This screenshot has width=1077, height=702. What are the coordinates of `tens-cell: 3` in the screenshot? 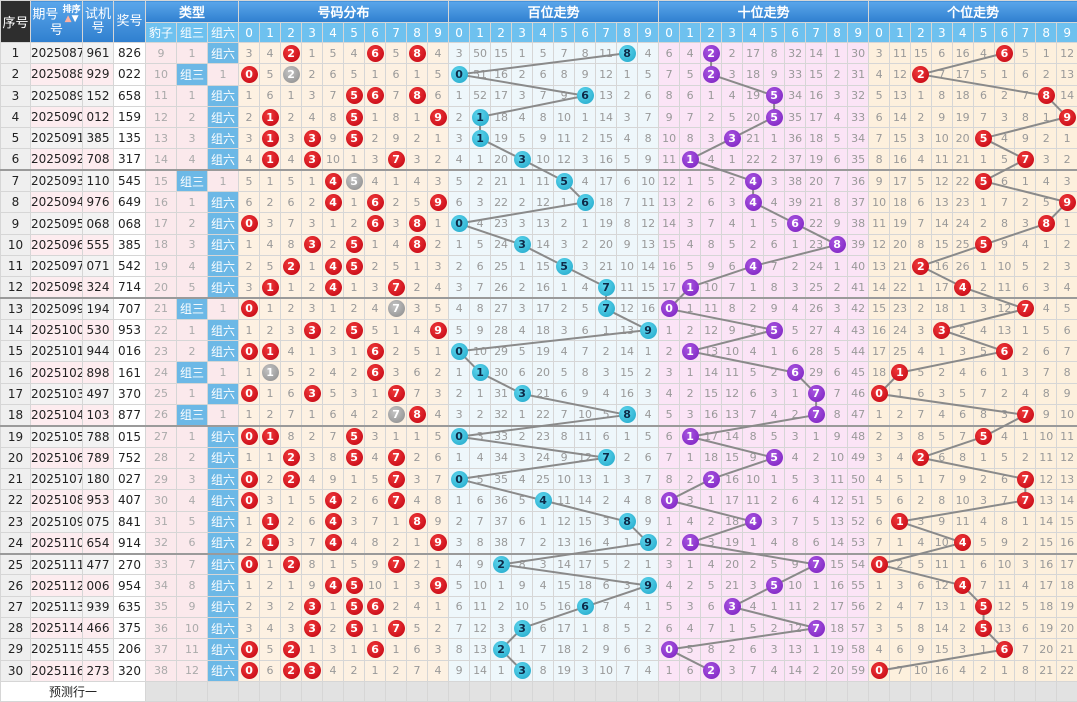 It's located at (753, 585).